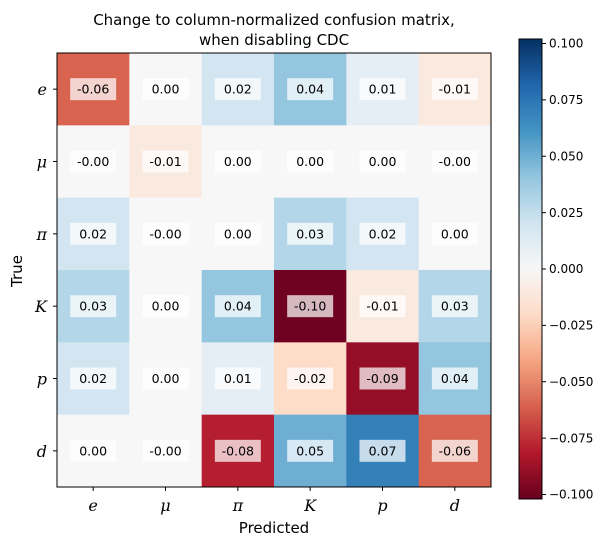 This screenshot has height=548, width=612. What do you see at coordinates (566, 156) in the screenshot?
I see `colorbar-tick-label: 0.050` at bounding box center [566, 156].